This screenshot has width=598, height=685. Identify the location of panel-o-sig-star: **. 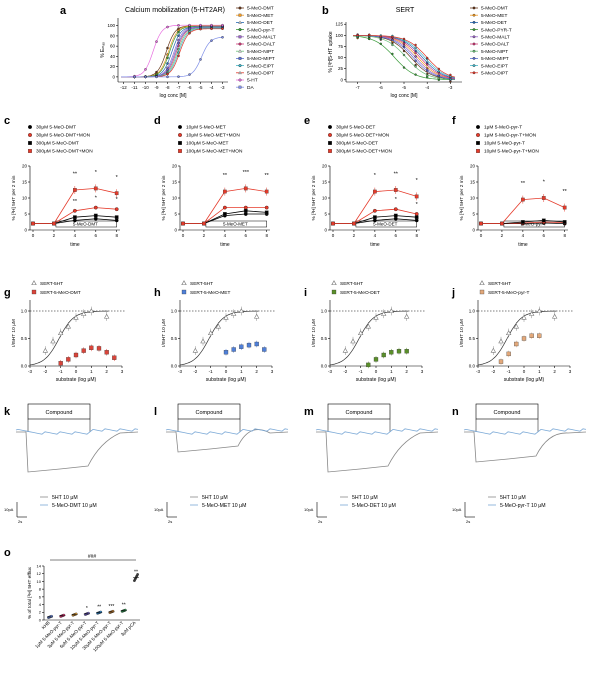
(99, 608).